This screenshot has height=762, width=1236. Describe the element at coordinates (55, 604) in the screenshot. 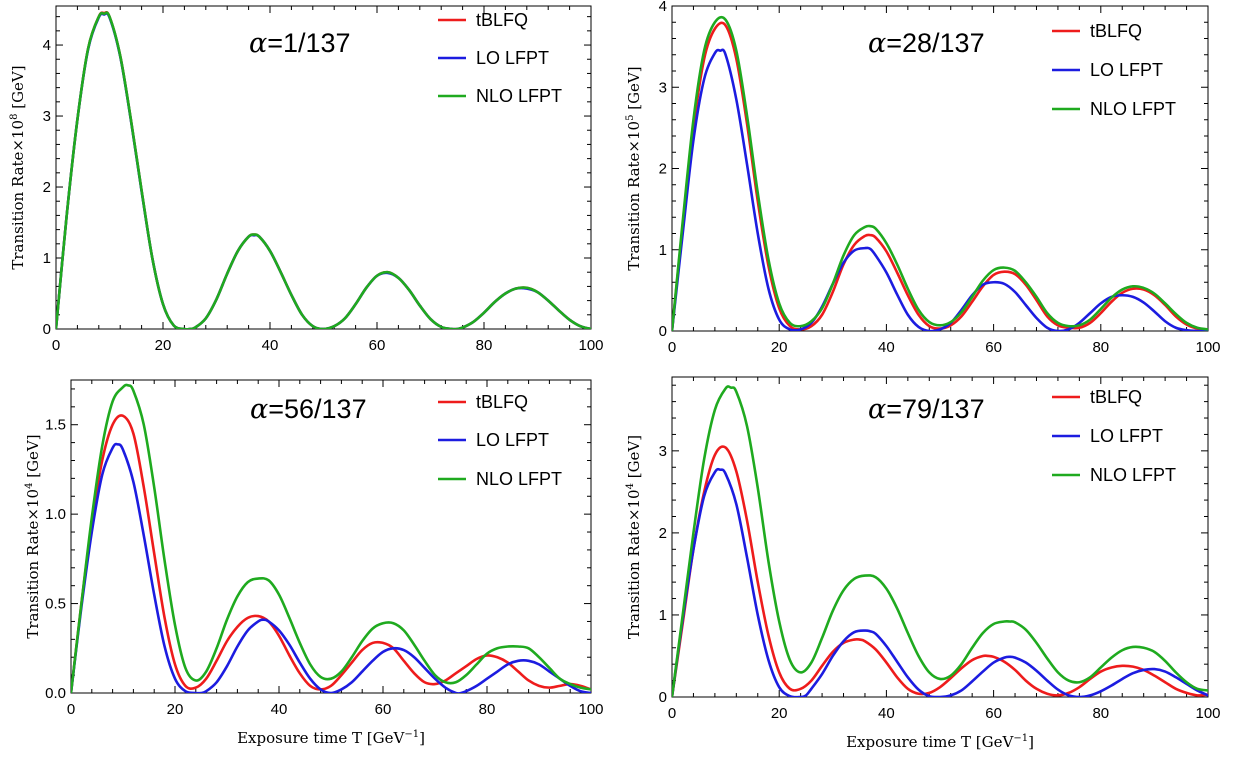

I see `y-tick-label: 0.5` at that location.